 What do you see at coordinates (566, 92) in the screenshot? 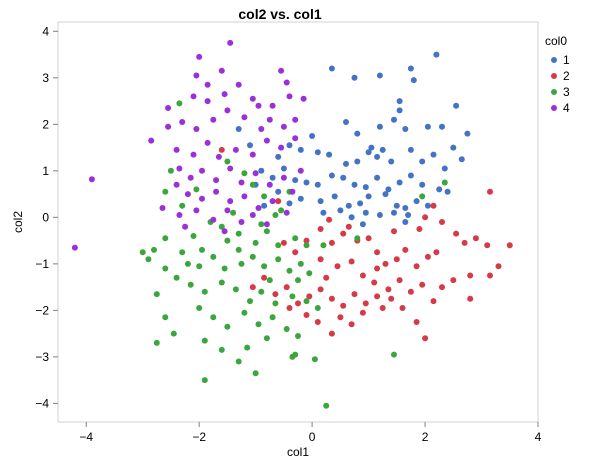
I see `legend-label: 3` at bounding box center [566, 92].